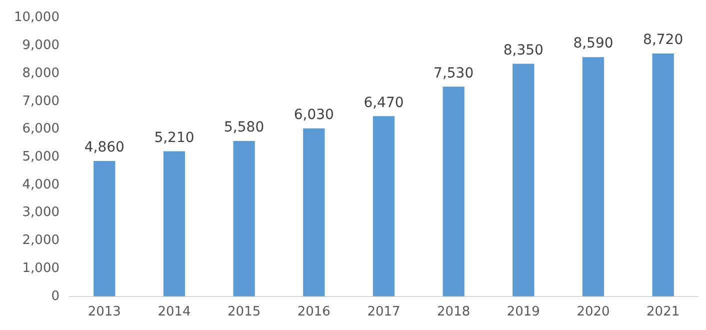 This screenshot has height=330, width=706. I want to click on y-tick-label: 6,000, so click(41, 129).